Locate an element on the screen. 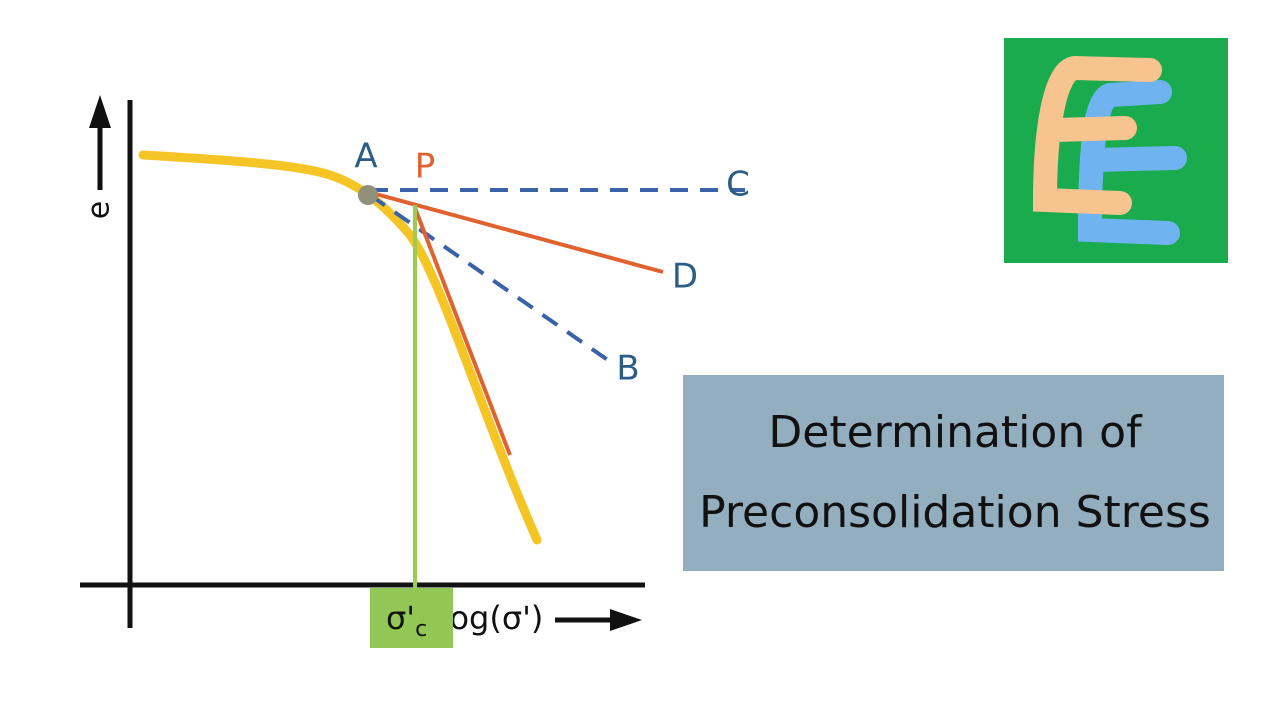  label-p: P is located at coordinates (425, 167).